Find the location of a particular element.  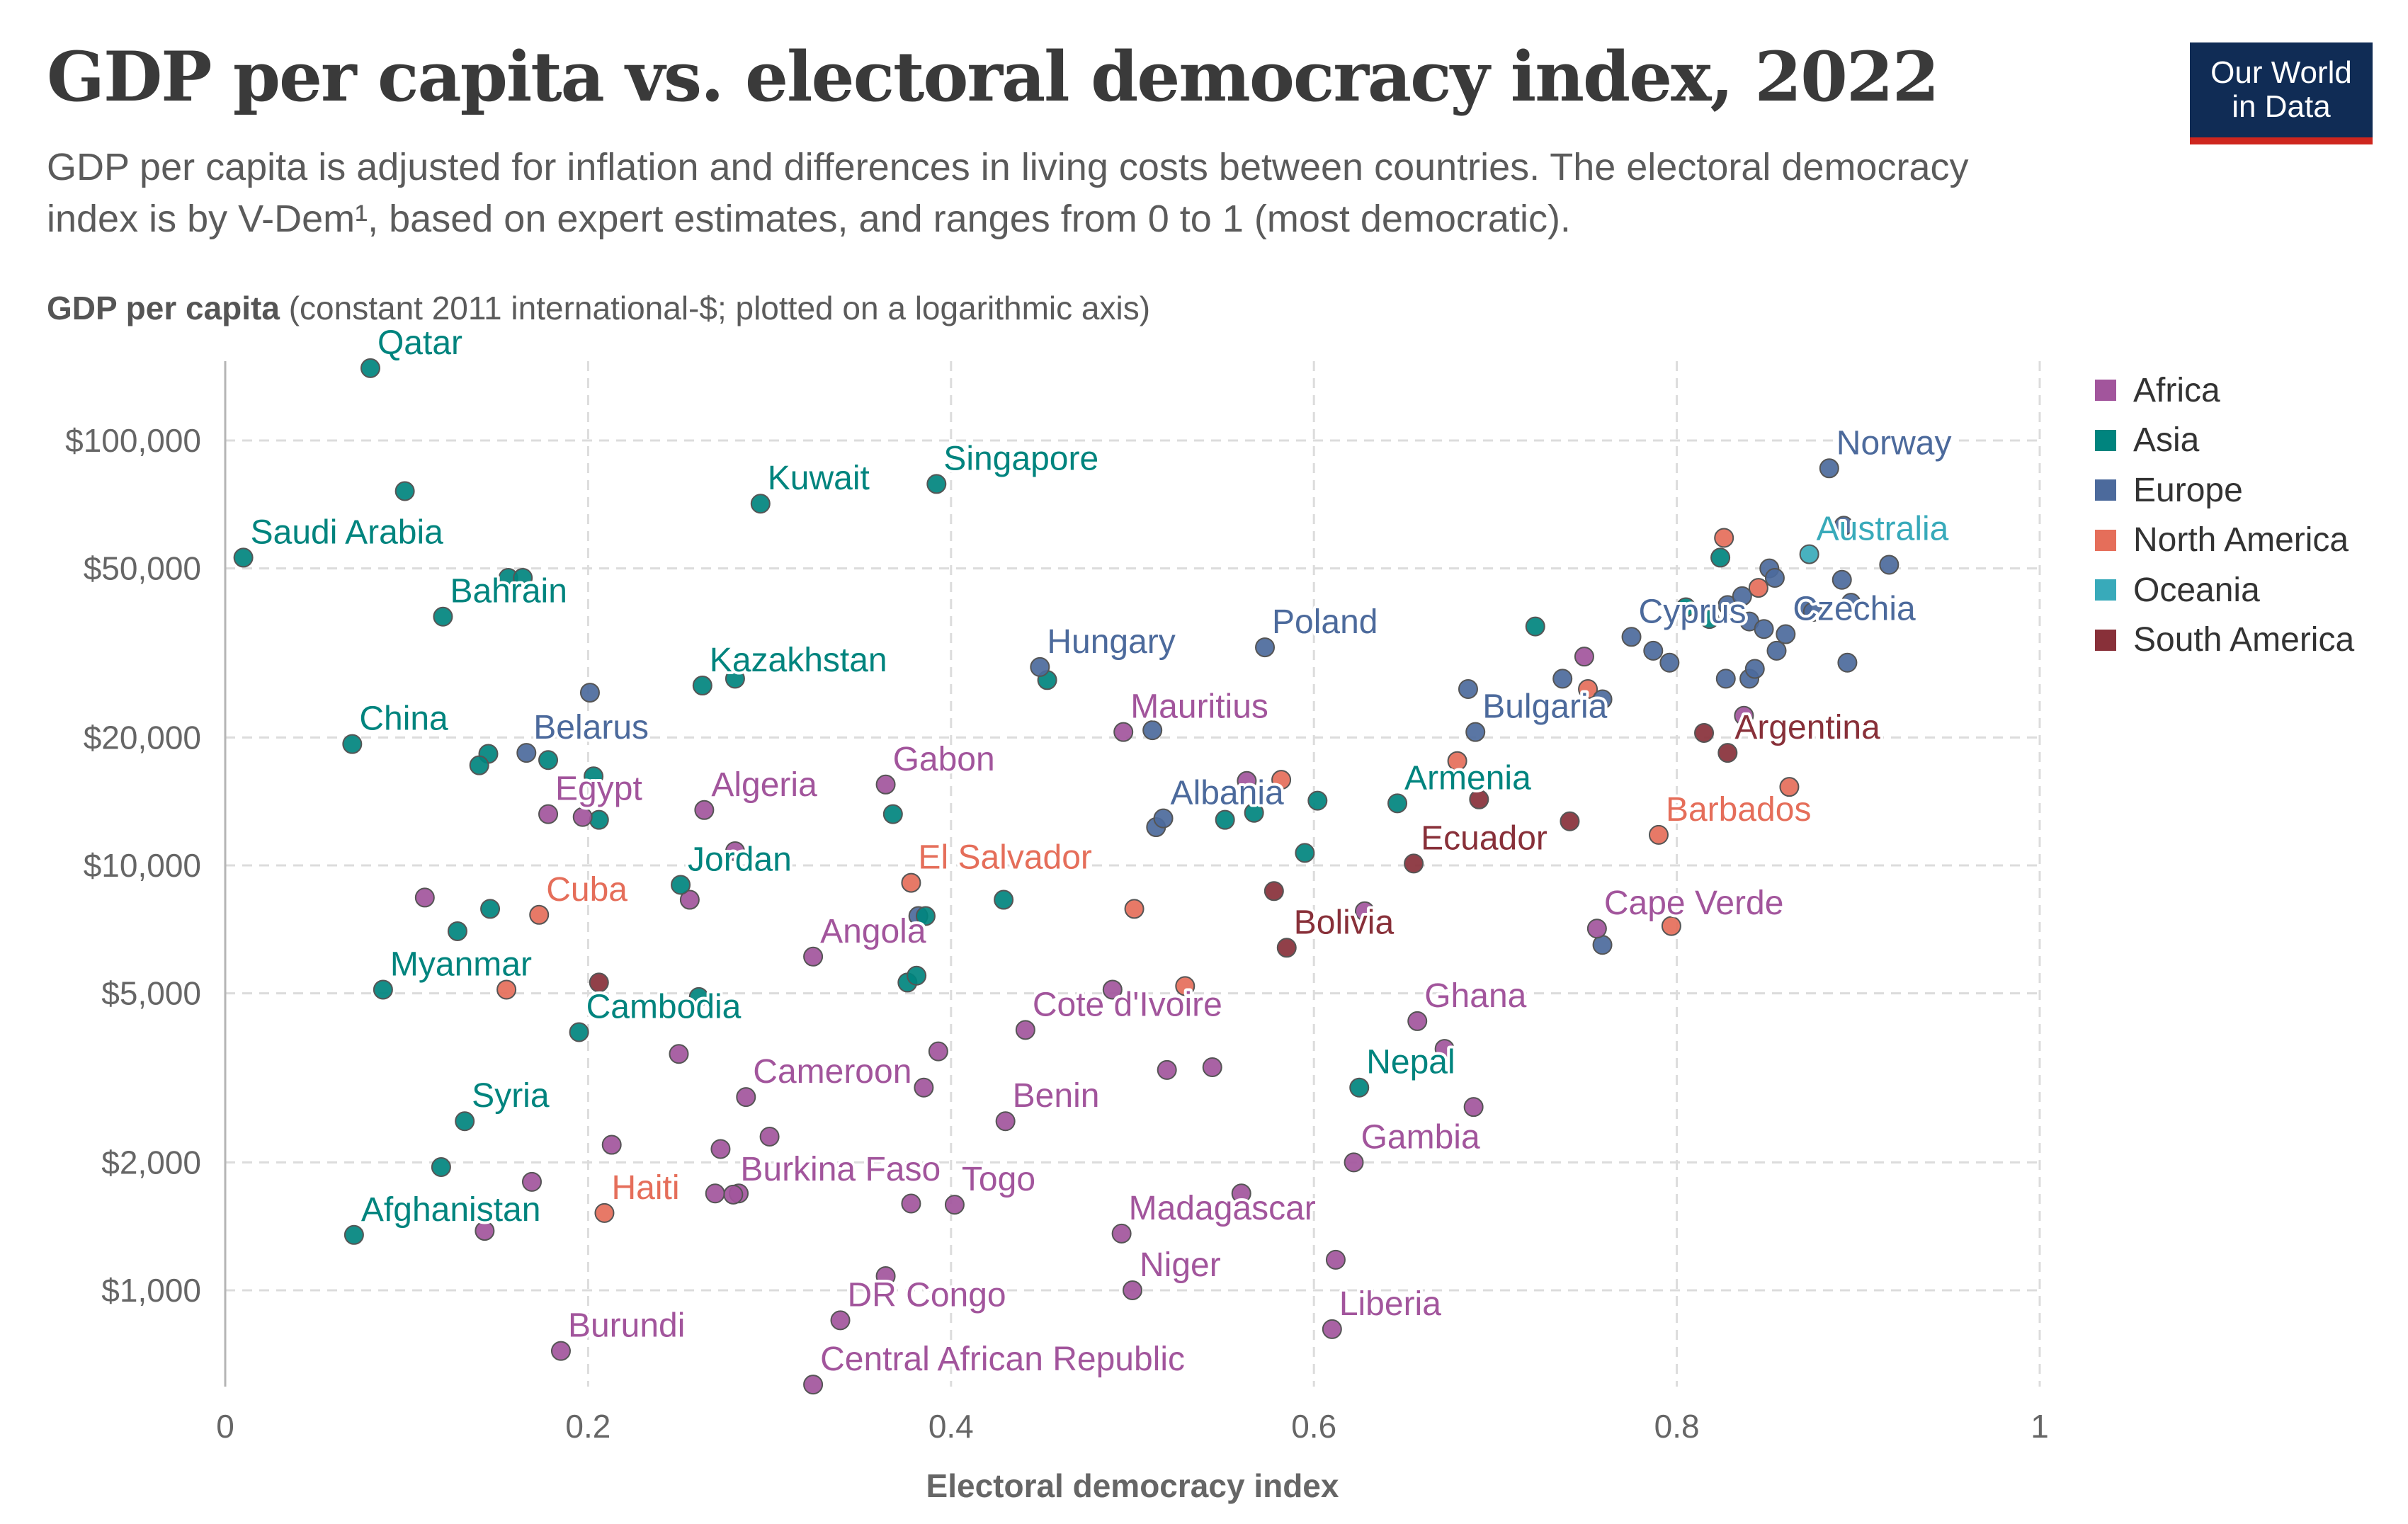

point-niger is located at coordinates (1132, 1290).